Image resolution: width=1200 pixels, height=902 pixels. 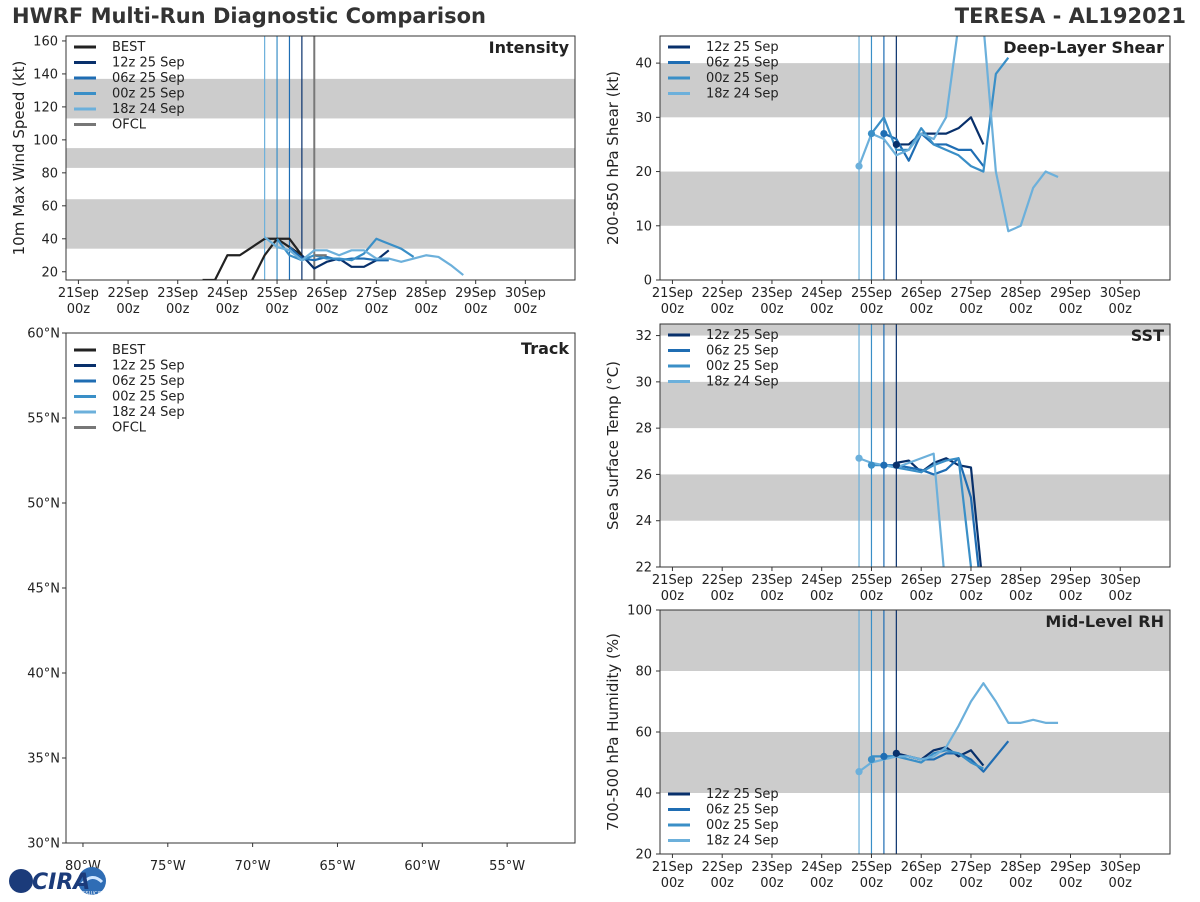 What do you see at coordinates (49, 173) in the screenshot?
I see `intensity-ytick-label: 80` at bounding box center [49, 173].